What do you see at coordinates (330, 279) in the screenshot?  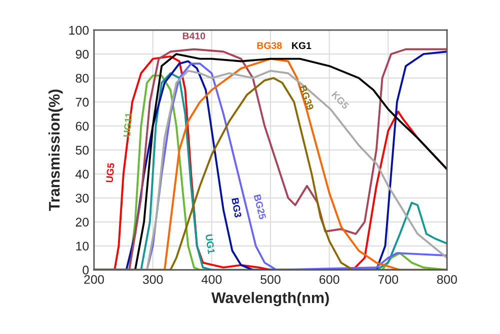 I see `x-tick-label: 600` at bounding box center [330, 279].